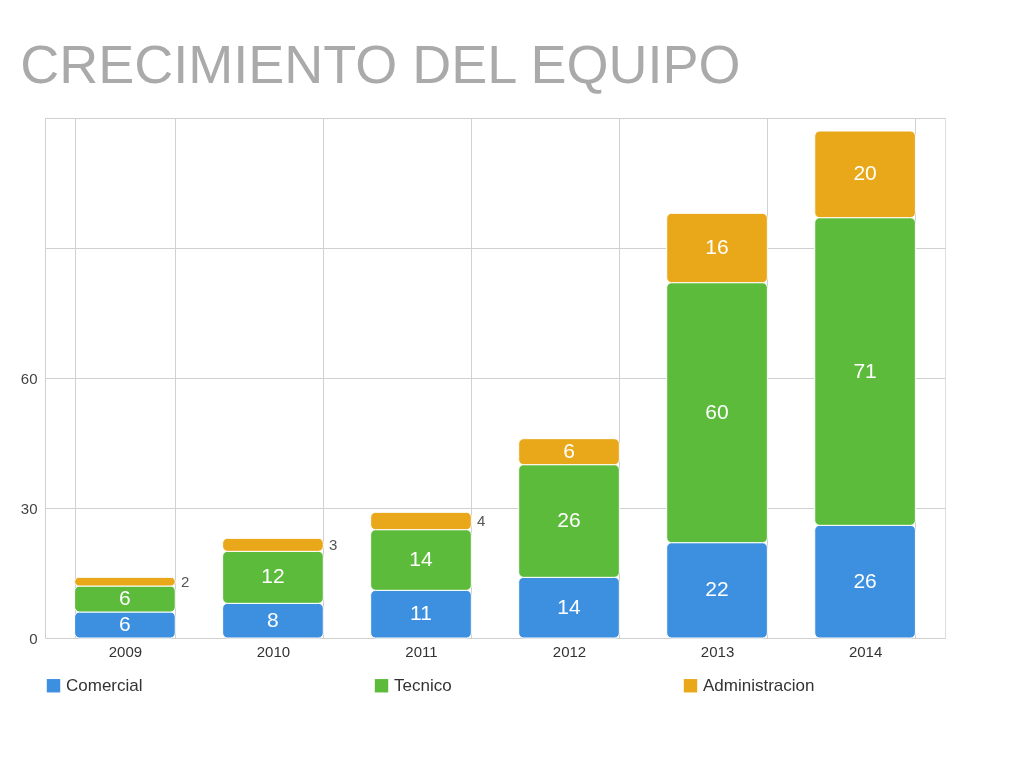  Describe the element at coordinates (759, 685) in the screenshot. I see `legend-label: Administracion` at that location.